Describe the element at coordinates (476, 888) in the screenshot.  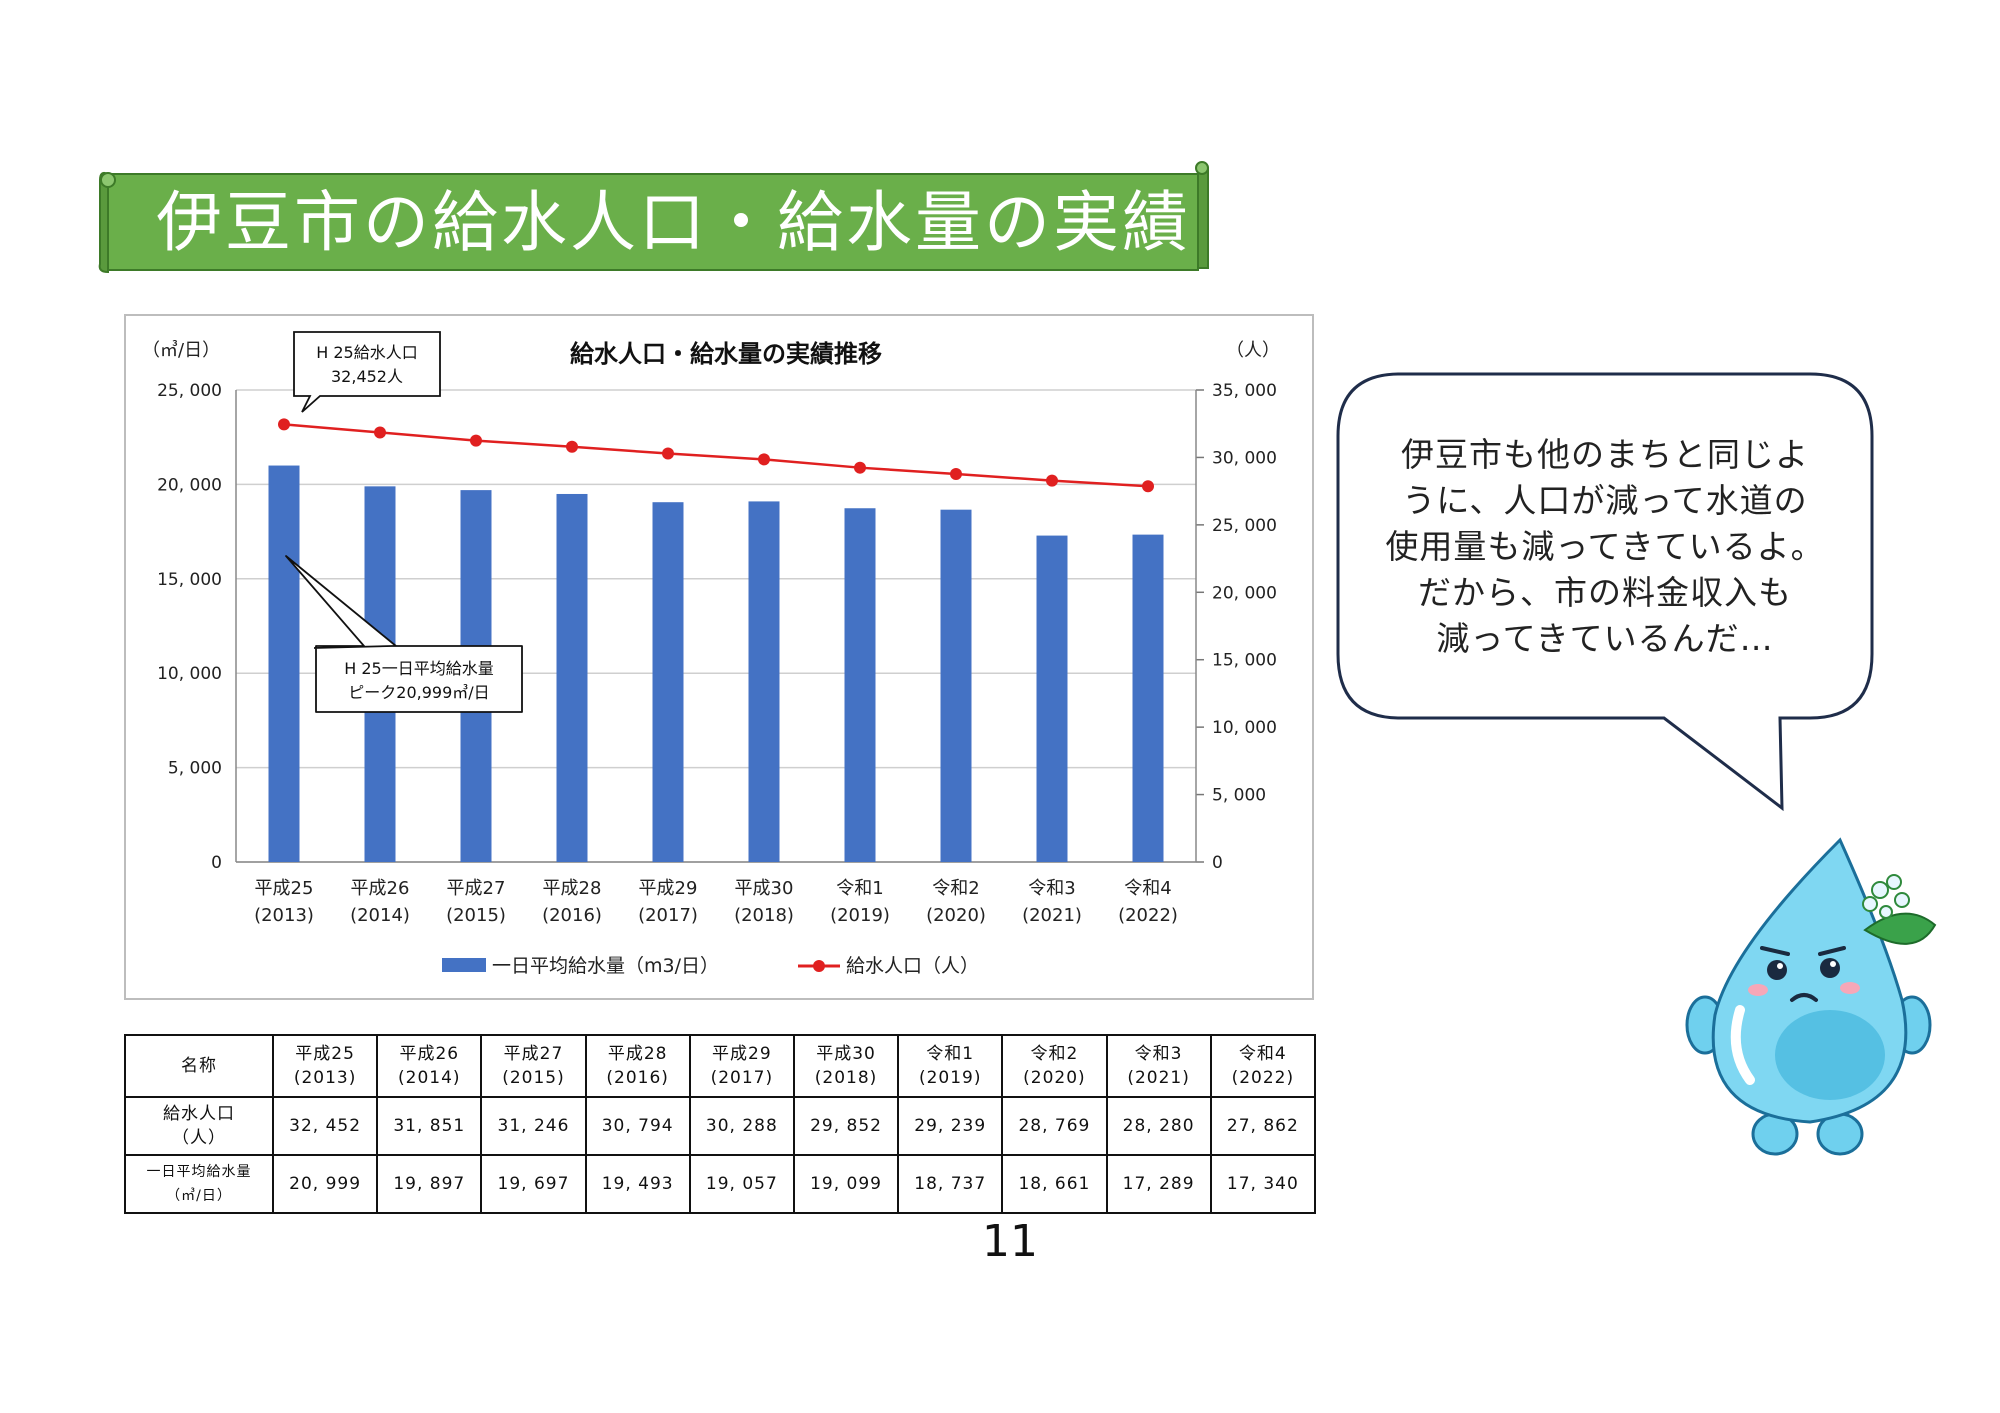
I see `x-tick-label: 平成27` at that location.